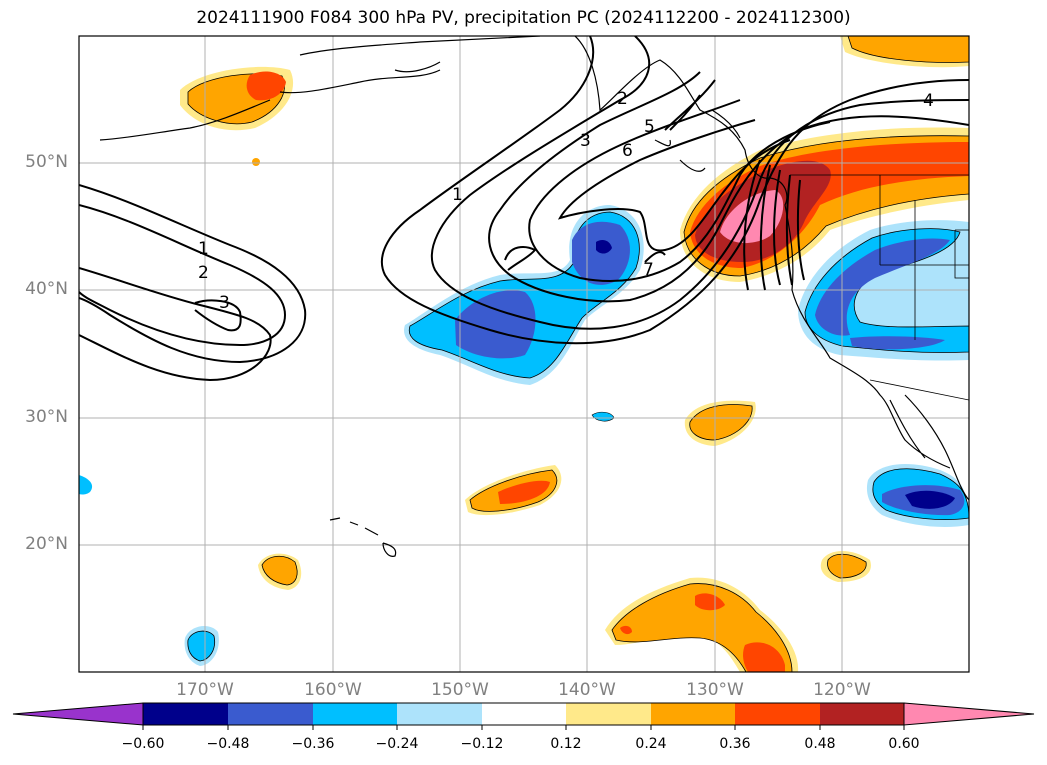 This screenshot has width=1047, height=765. What do you see at coordinates (320, 88) in the screenshot?
I see `alaska-coastline` at bounding box center [320, 88].